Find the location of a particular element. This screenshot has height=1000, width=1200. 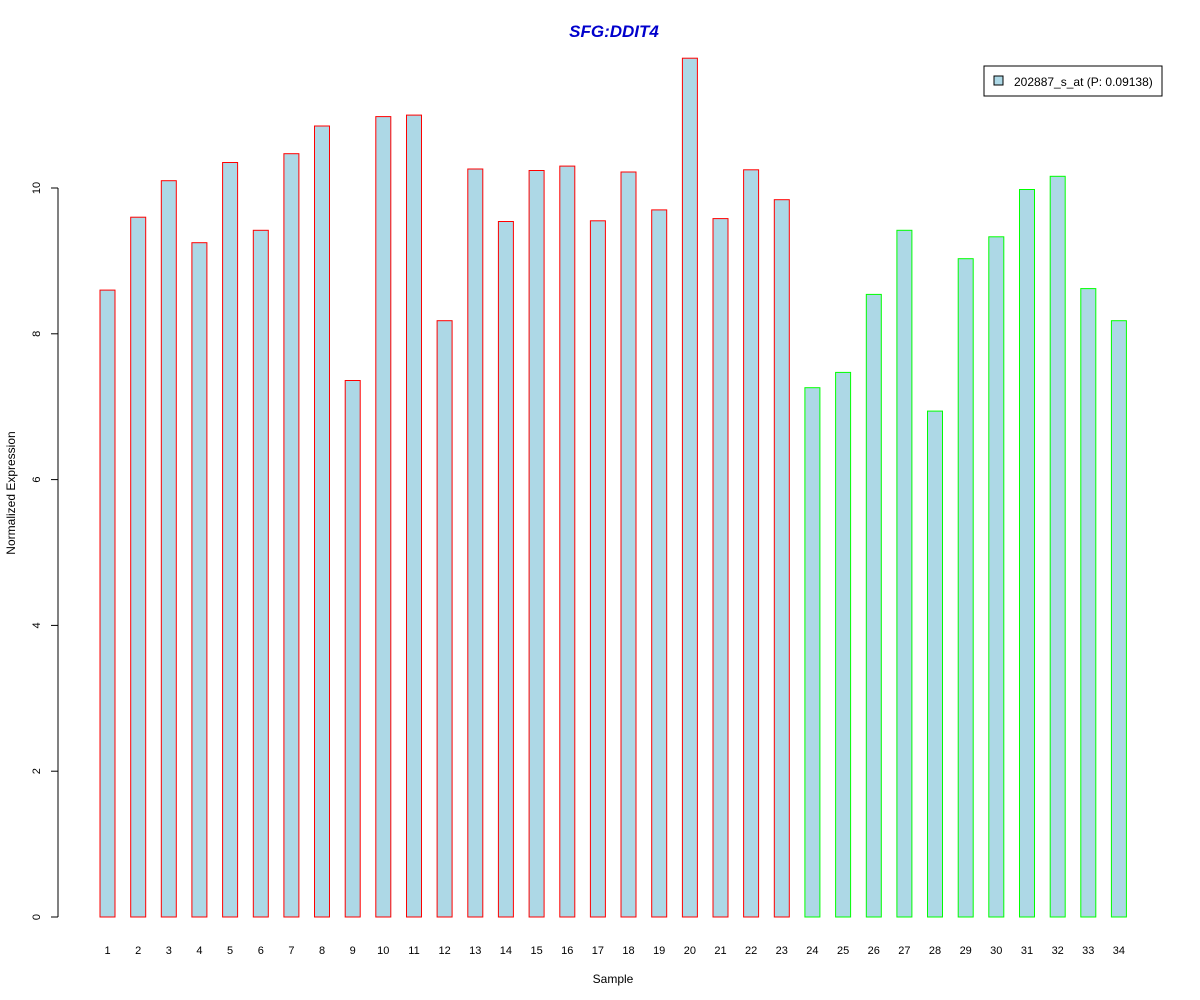

x-tick-label: 10 is located at coordinates (383, 951).